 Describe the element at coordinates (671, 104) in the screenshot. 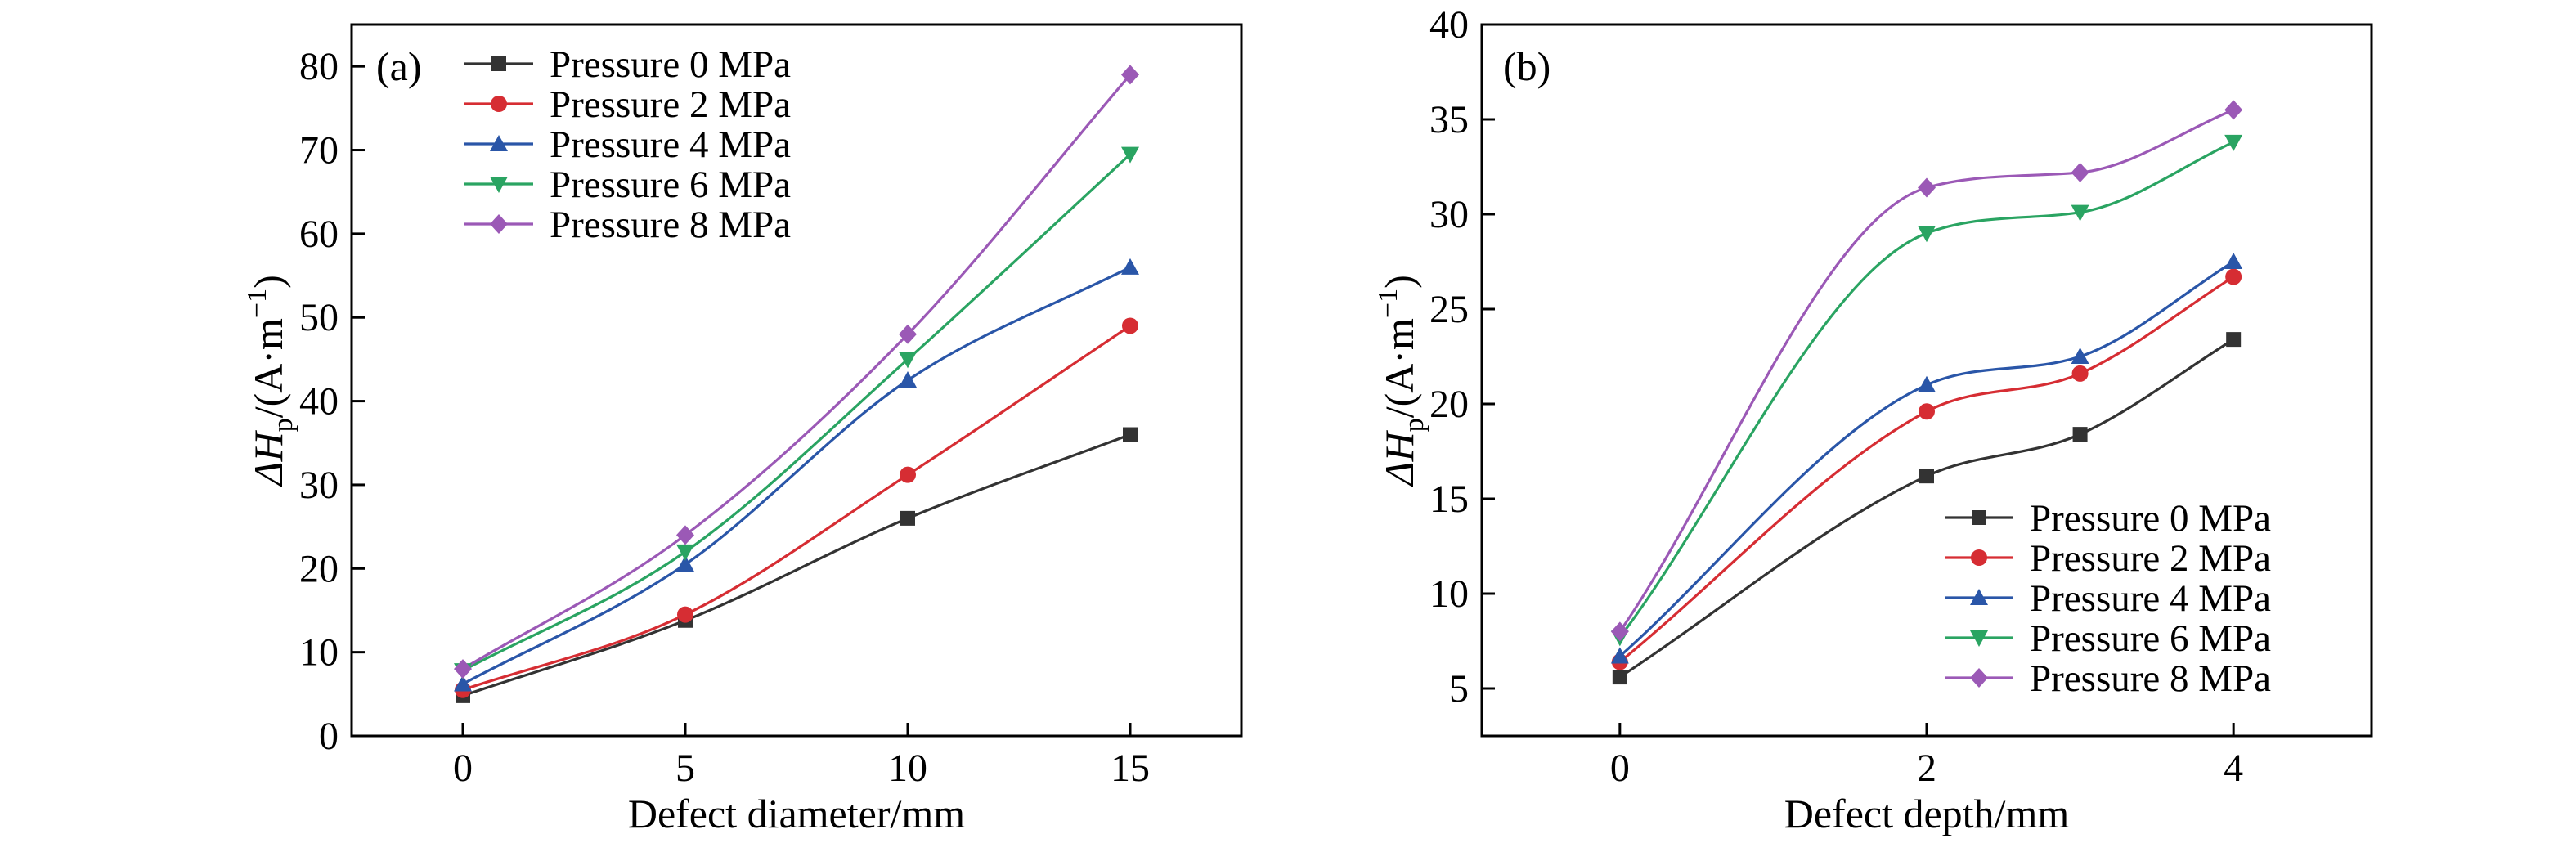

I see `legend-label-a-1: Pressure 2 MPa` at that location.